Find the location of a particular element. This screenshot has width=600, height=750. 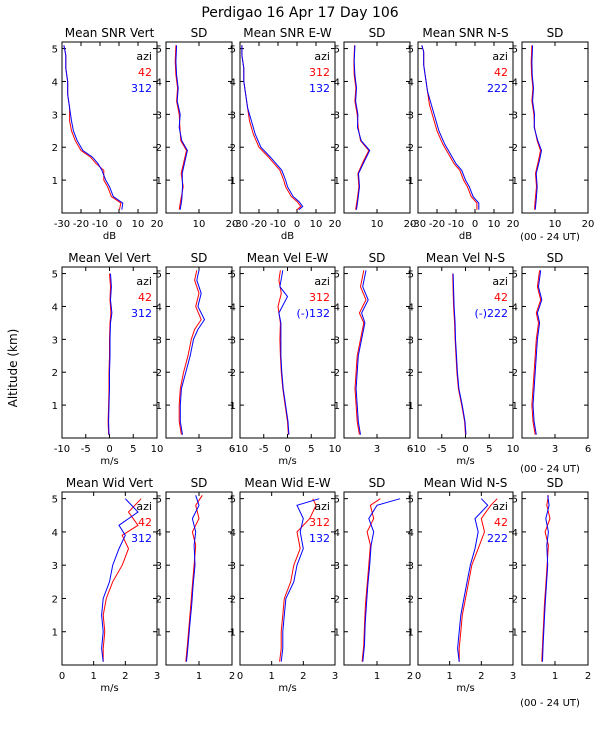

altitude-axis-label: Altitude (km) is located at coordinates (13, 368).